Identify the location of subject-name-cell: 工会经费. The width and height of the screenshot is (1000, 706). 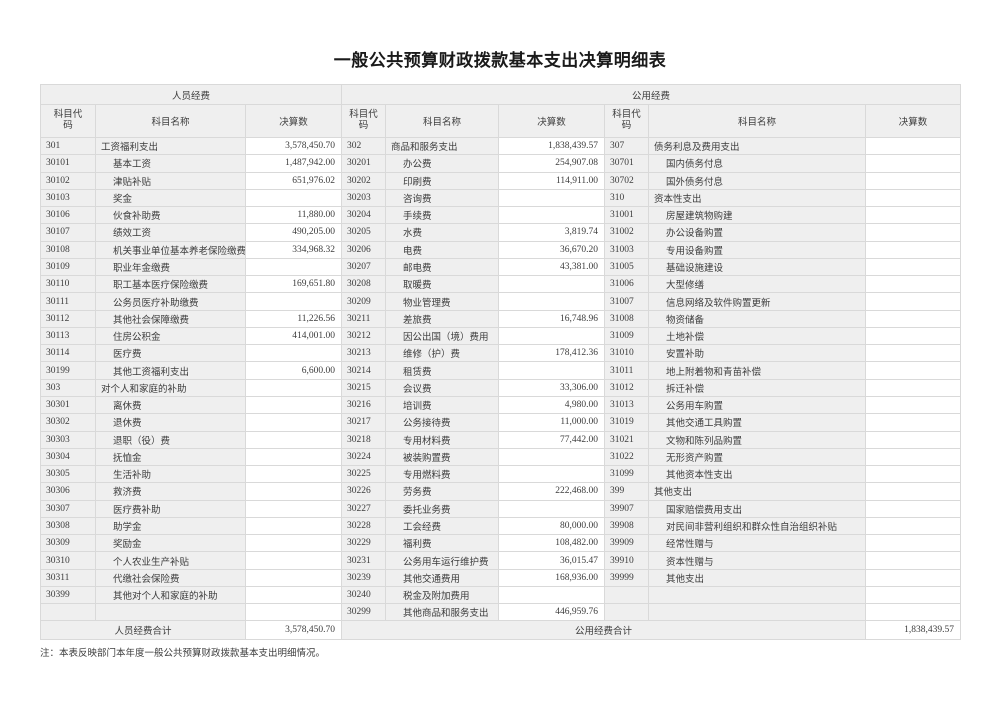
(442, 526).